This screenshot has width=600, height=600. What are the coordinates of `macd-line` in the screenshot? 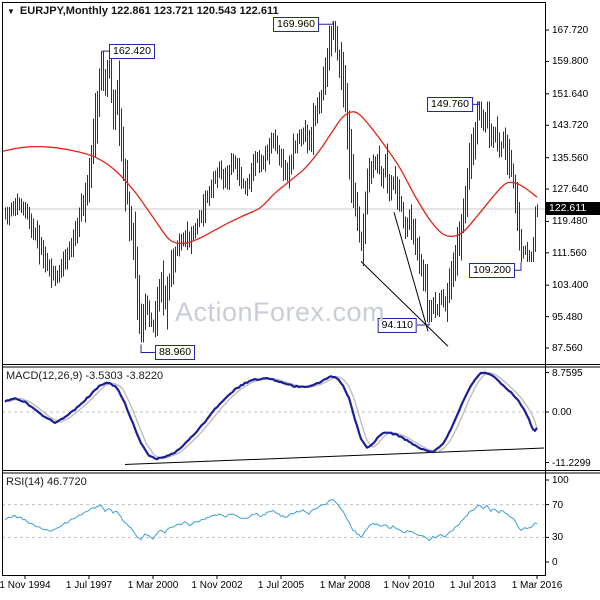 It's located at (271, 416).